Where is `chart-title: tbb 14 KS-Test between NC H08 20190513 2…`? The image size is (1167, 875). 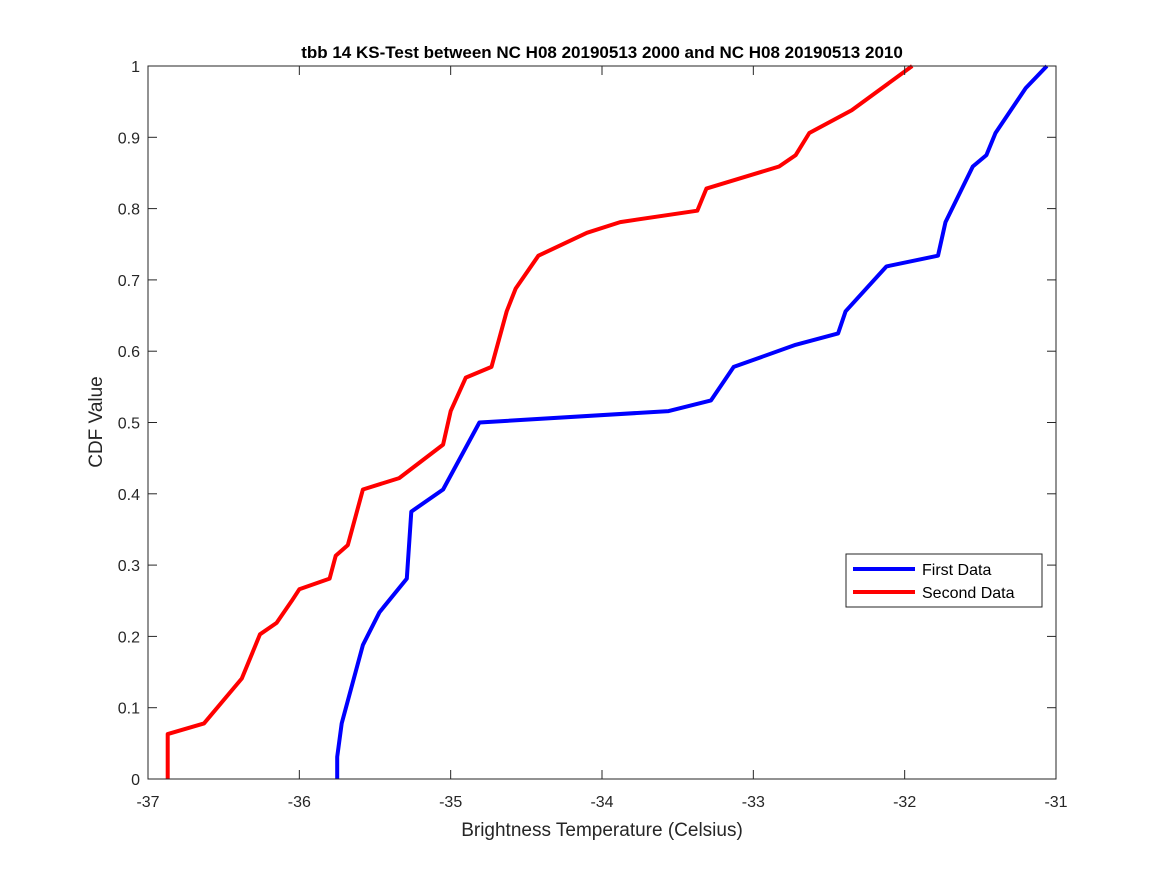 chart-title: tbb 14 KS-Test between NC H08 20190513 2… is located at coordinates (602, 52).